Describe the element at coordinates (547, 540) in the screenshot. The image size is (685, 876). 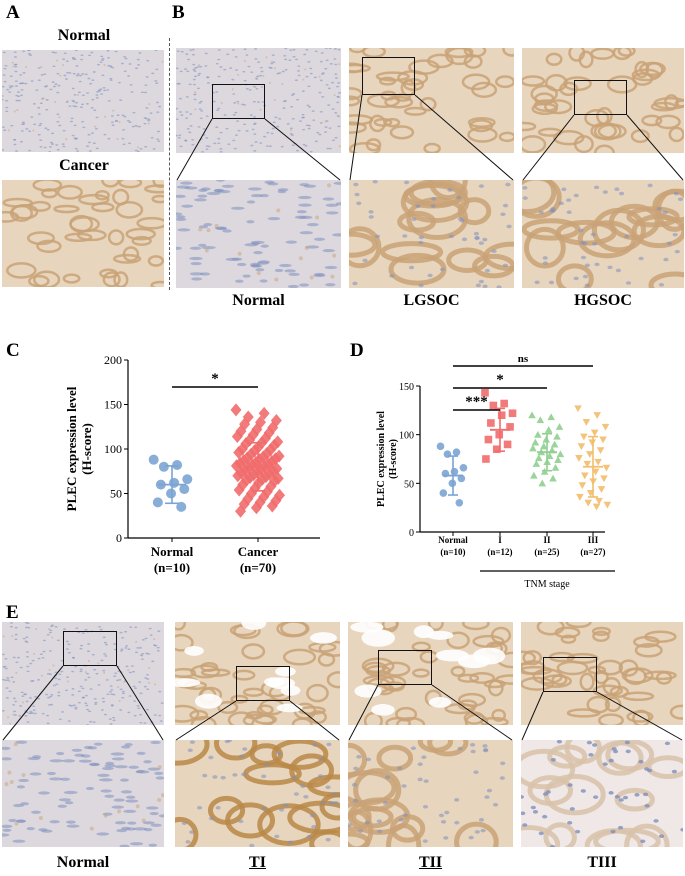
I see `category-label: II` at that location.